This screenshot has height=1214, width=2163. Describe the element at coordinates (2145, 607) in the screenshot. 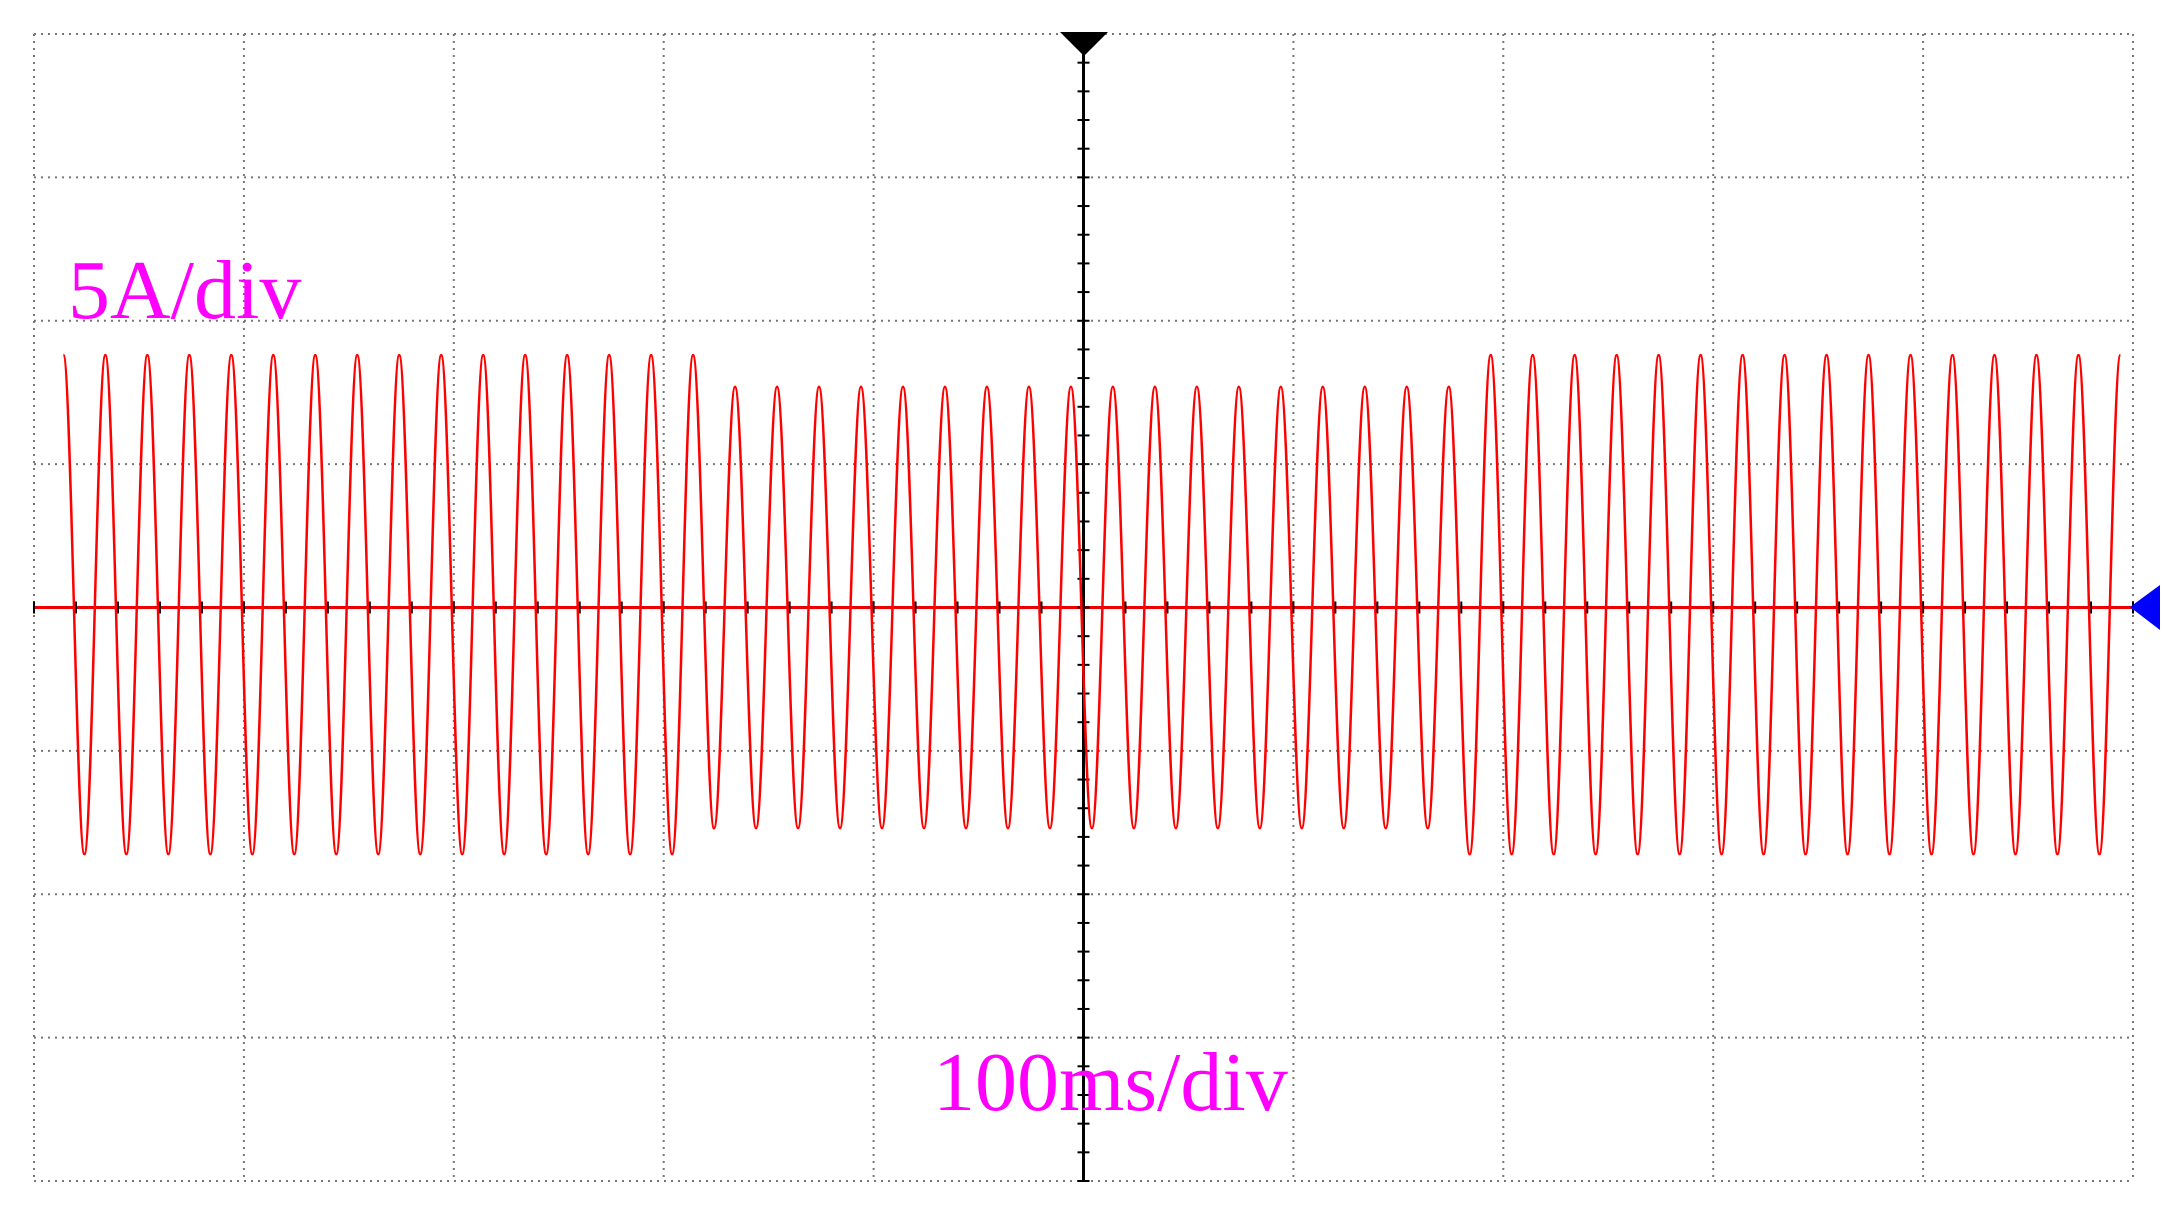

I see `level-marker` at that location.